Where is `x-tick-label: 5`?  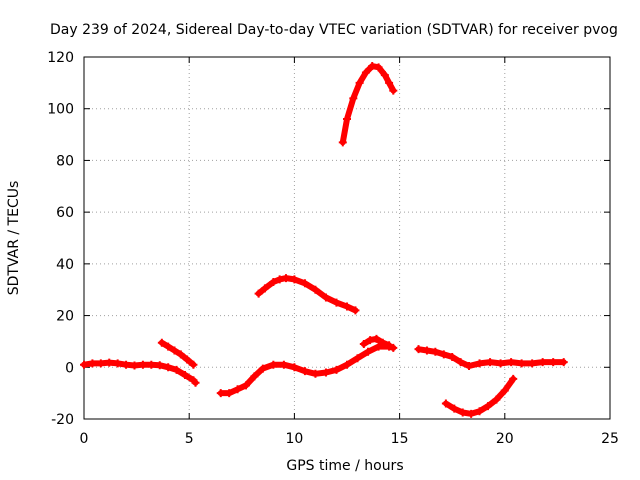
x-tick-label: 5 is located at coordinates (189, 439).